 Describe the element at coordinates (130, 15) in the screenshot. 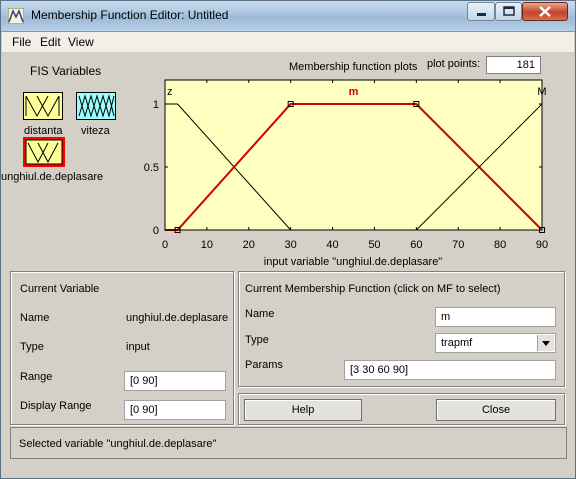

I see `window-title: Membership Function Editor: Untitled` at that location.